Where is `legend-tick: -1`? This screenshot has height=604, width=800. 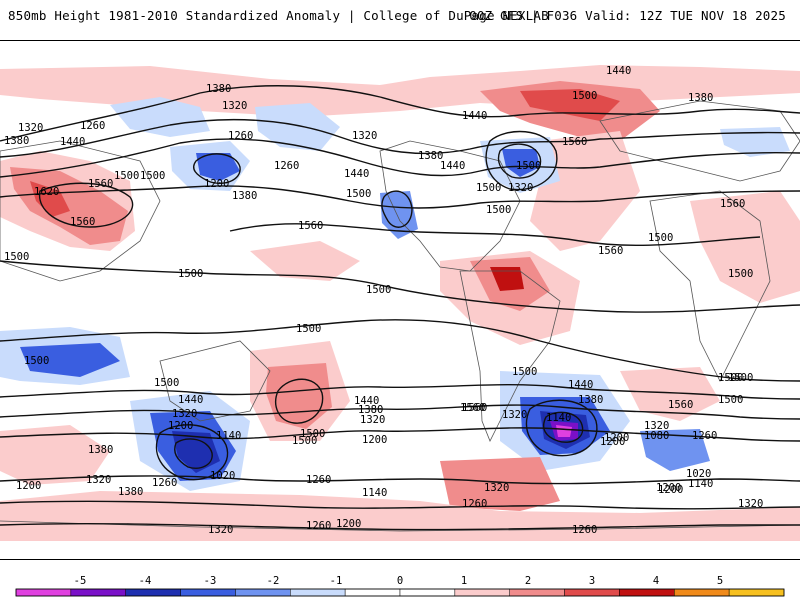
legend-tick: -1 is located at coordinates (336, 581).